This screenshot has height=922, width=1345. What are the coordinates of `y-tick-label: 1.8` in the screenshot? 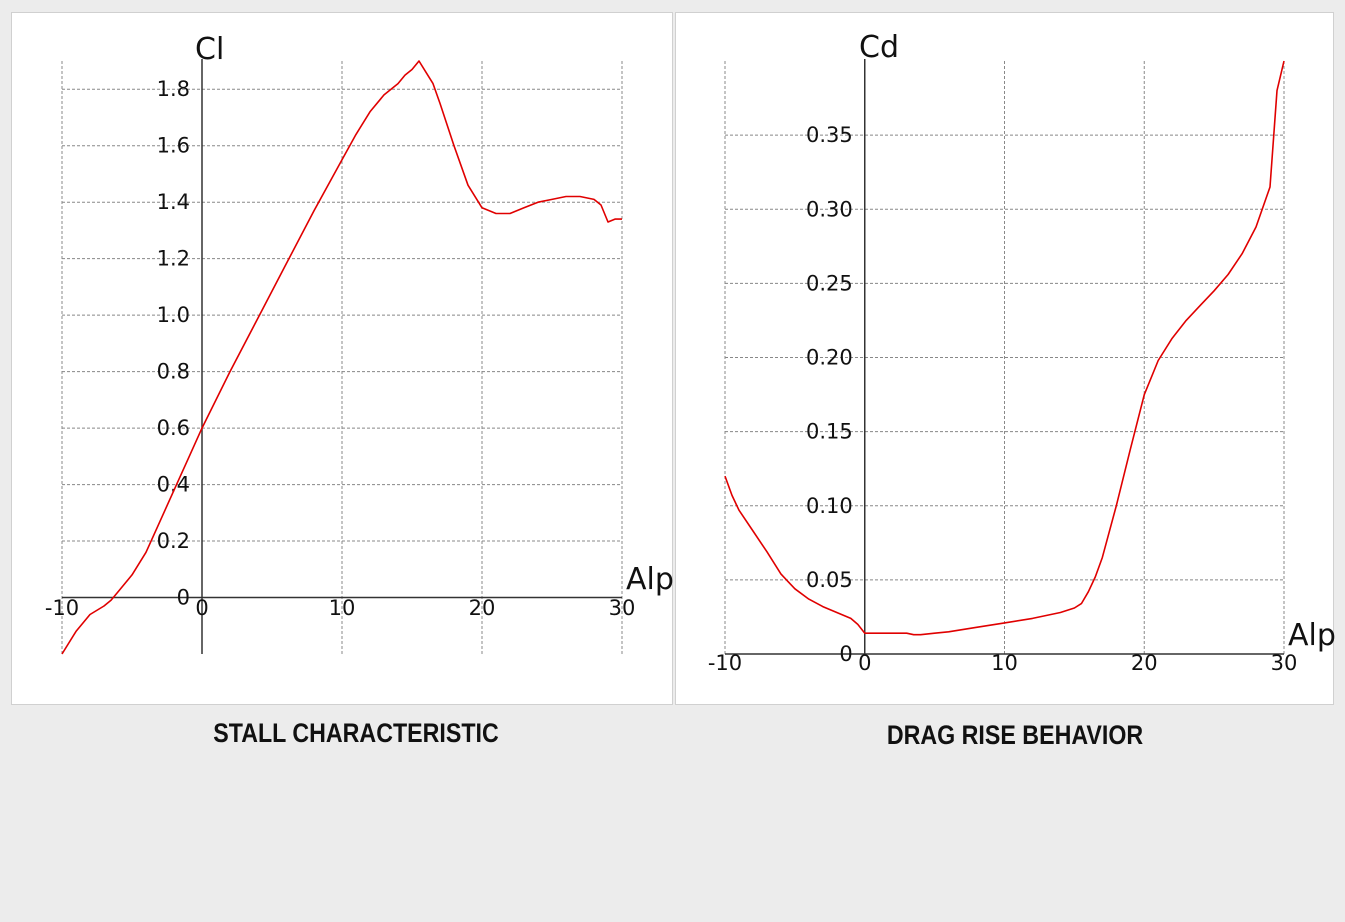 It's located at (173, 89).